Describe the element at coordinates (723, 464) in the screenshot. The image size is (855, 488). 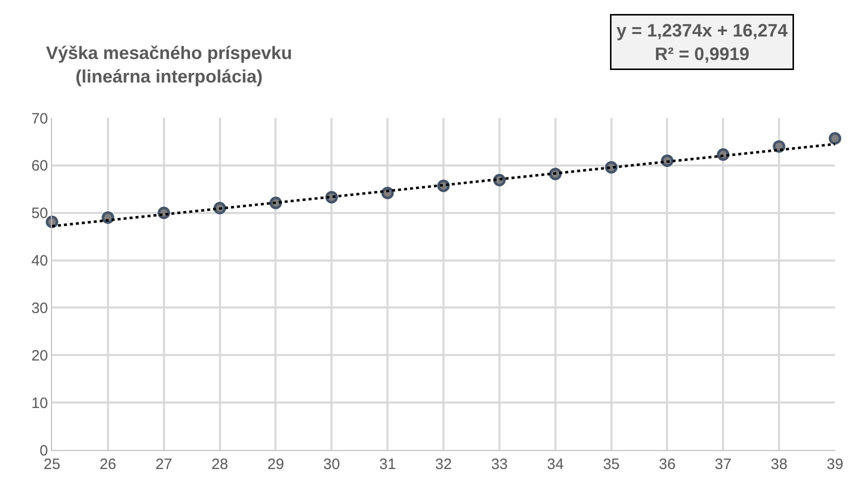
I see `x-tick-label: 37` at that location.